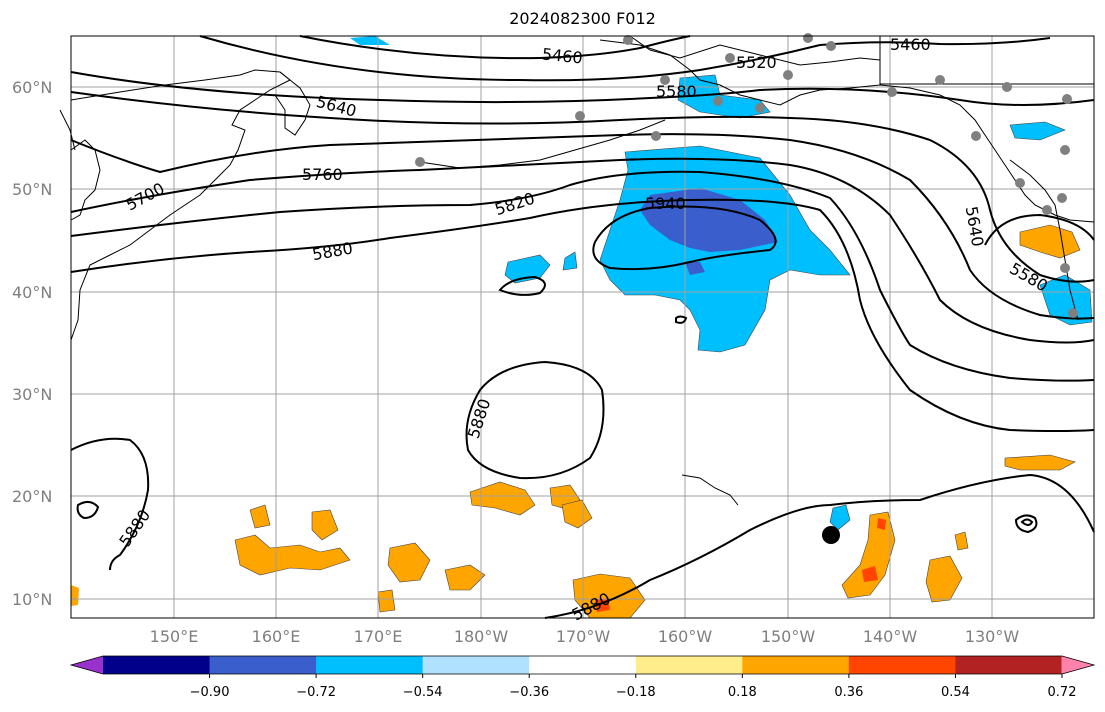  Describe the element at coordinates (986, 60) in the screenshot. I see `border-canada` at that location.